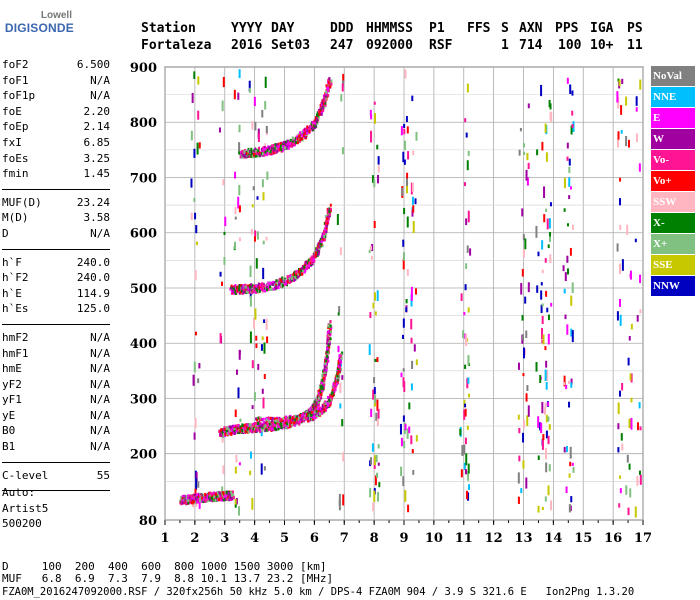  Describe the element at coordinates (284, 538) in the screenshot. I see `x-tick-label: 5` at that location.